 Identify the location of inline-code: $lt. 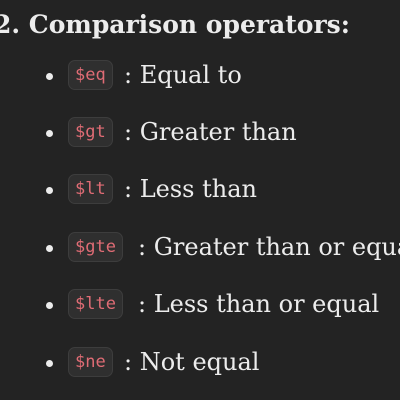
(90, 189).